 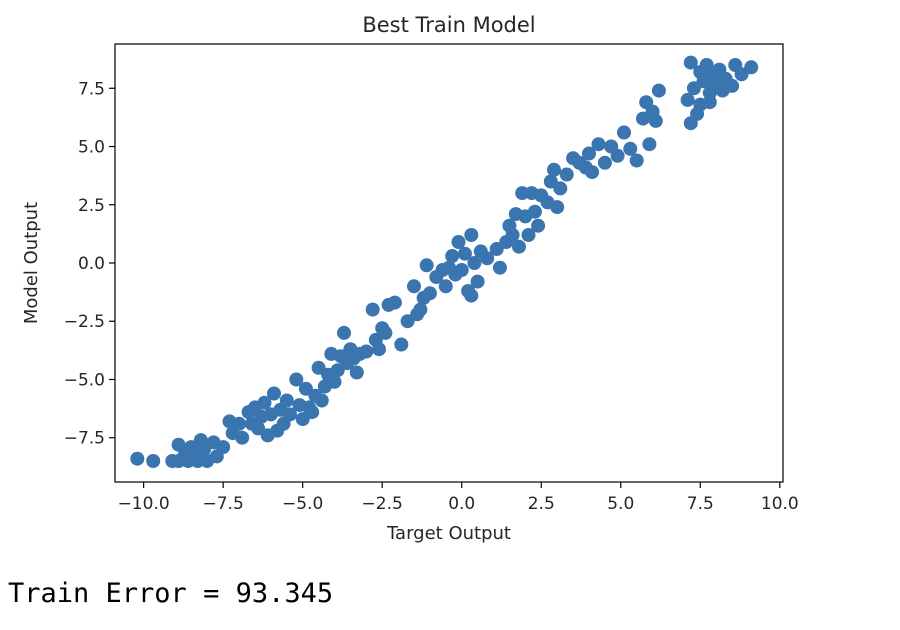 I want to click on x-axis-label: Target Output, so click(x=448, y=533).